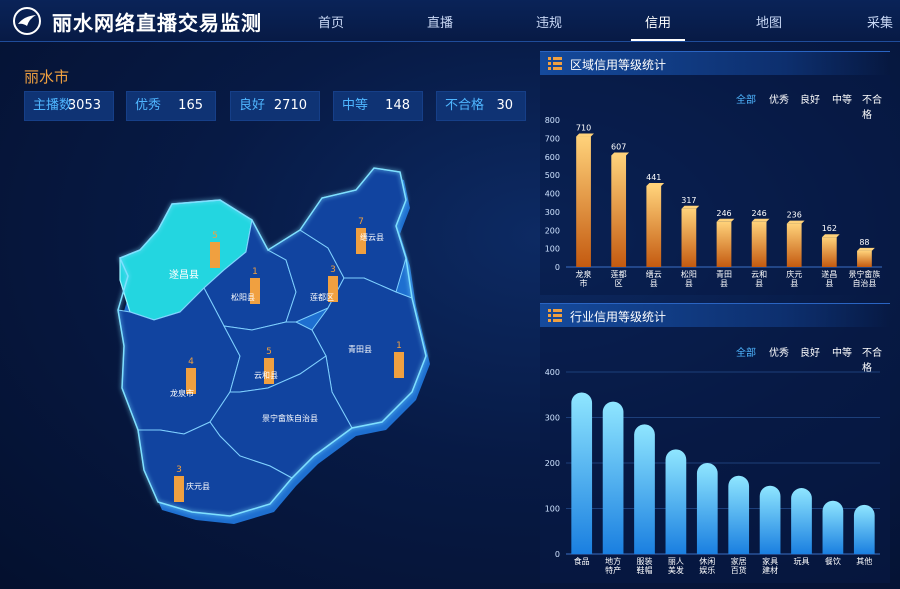 The height and width of the screenshot is (589, 900). I want to click on y-tick-label: 600, so click(552, 157).